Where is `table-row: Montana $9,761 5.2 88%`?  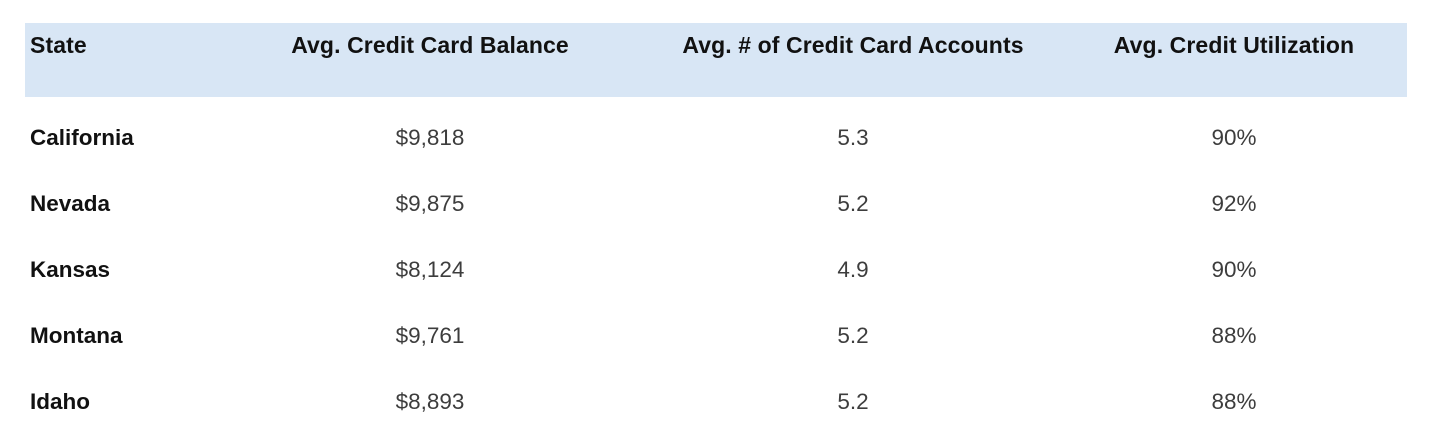
table-row: Montana $9,761 5.2 88% is located at coordinates (716, 336).